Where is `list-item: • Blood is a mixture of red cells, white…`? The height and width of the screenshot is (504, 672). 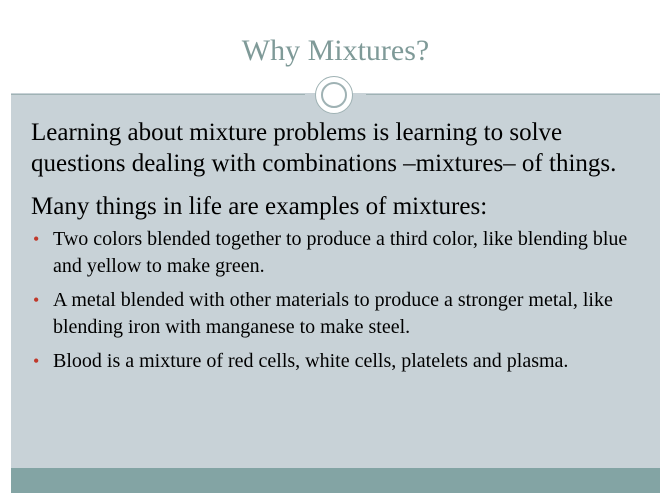 list-item: • Blood is a mixture of red cells, white… is located at coordinates (337, 361).